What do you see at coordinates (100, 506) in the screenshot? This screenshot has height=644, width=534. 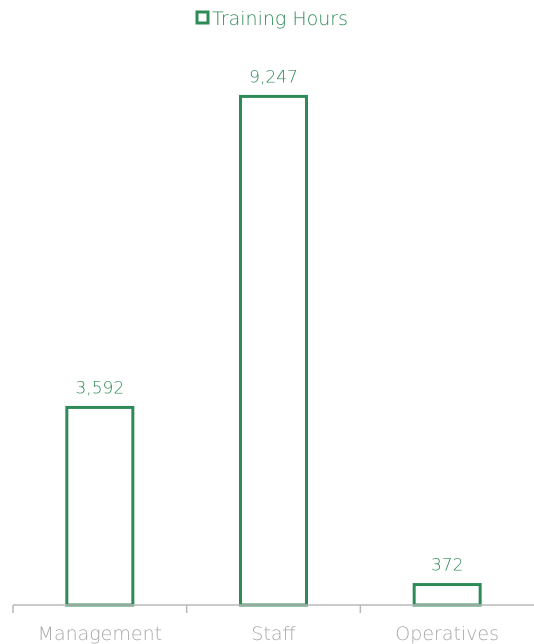 I see `bar-management` at bounding box center [100, 506].